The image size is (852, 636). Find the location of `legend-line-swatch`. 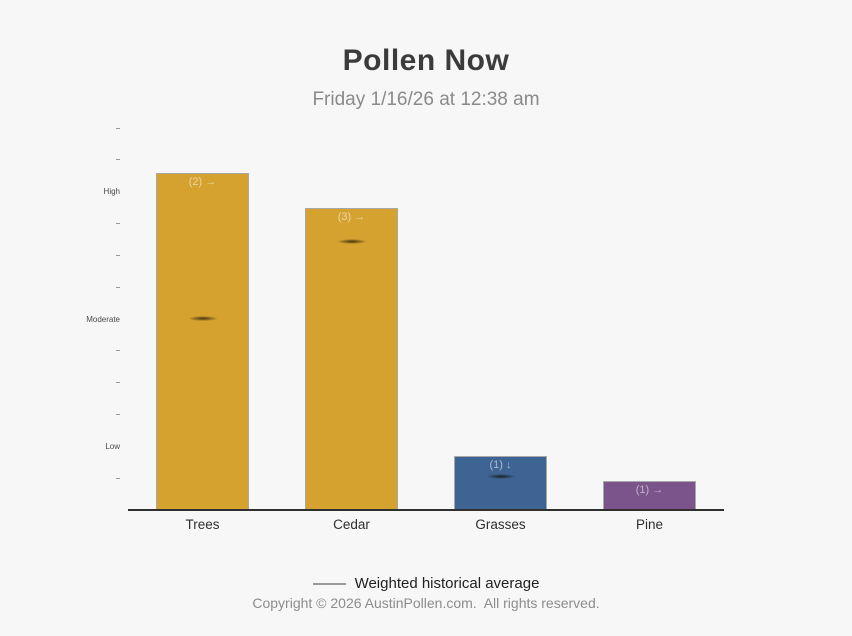

legend-line-swatch is located at coordinates (329, 583).